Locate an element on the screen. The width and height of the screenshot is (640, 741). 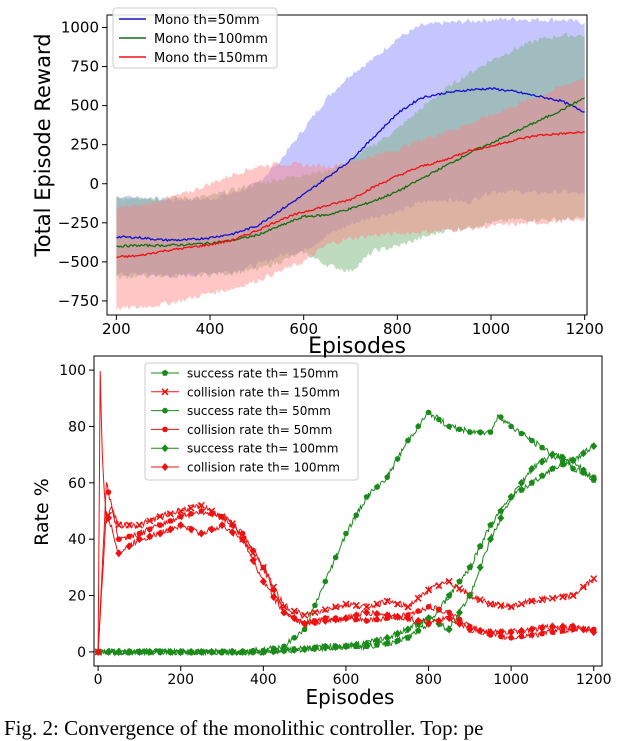
rate-x-tick-label: 1000 is located at coordinates (511, 680).